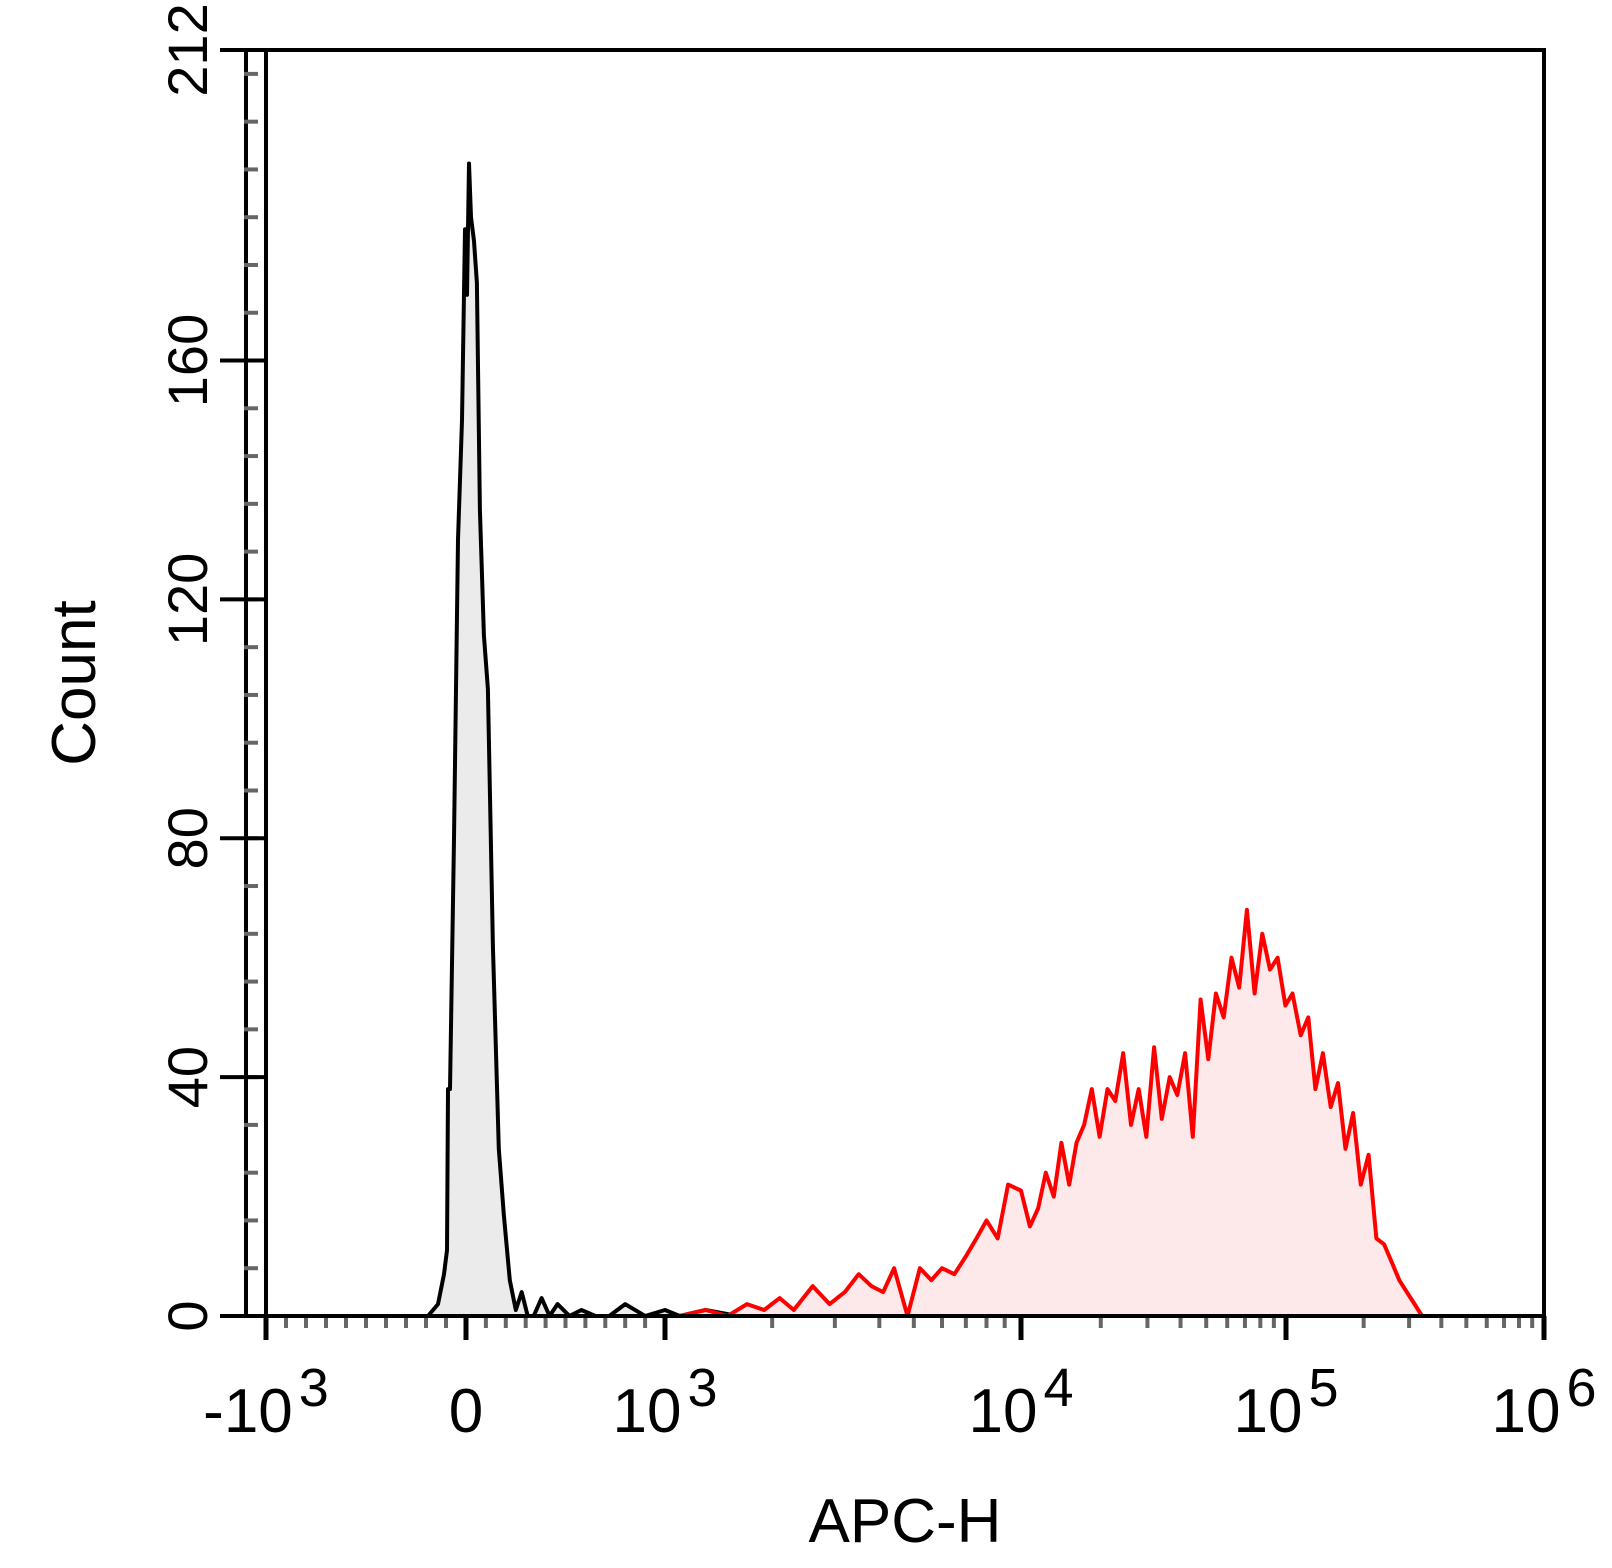  I want to click on x-tick-label: -10 3, so click(266, 1402).